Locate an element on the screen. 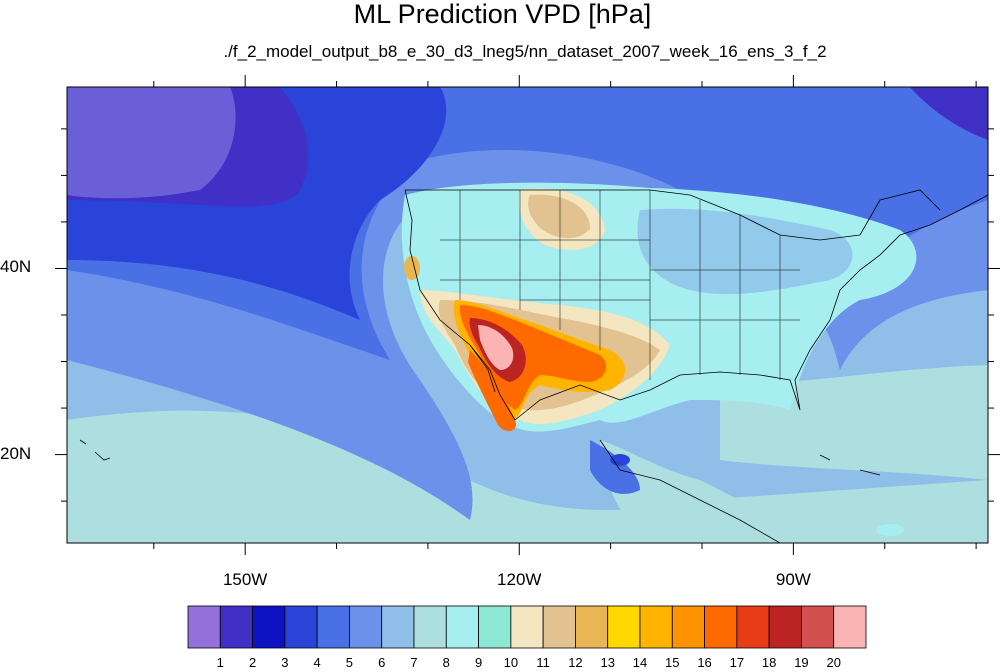 The height and width of the screenshot is (672, 1005). field-northwest-core is located at coordinates (151, 143).